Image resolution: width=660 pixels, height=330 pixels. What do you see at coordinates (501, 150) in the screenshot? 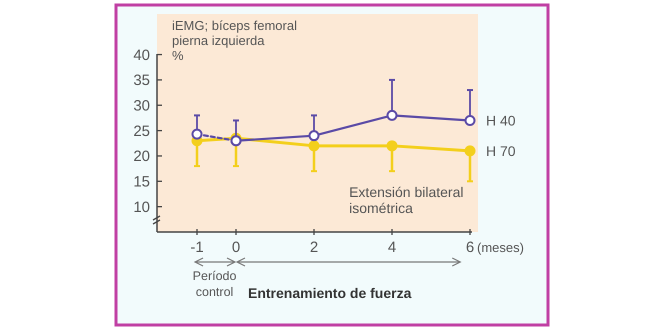
I see `series-label: H 70` at bounding box center [501, 150].